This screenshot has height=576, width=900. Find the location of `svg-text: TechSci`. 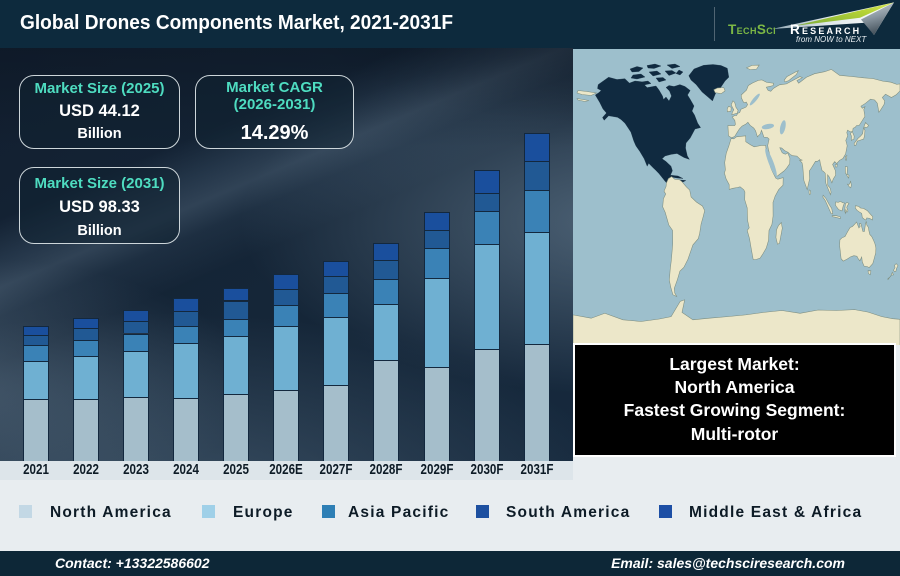

svg-text: TechSci is located at coordinates (752, 29).